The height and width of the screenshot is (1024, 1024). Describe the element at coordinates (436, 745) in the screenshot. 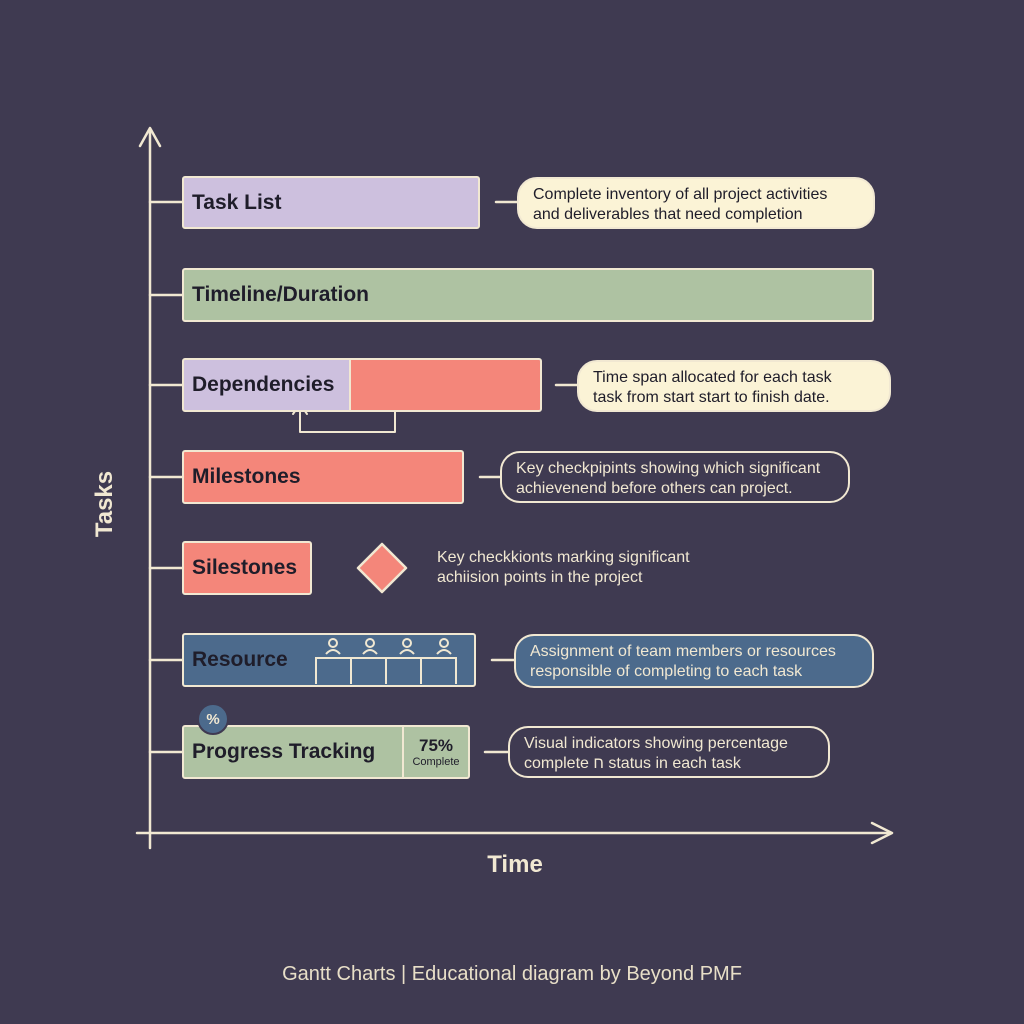

I see `progress-percent-value: 75%` at that location.